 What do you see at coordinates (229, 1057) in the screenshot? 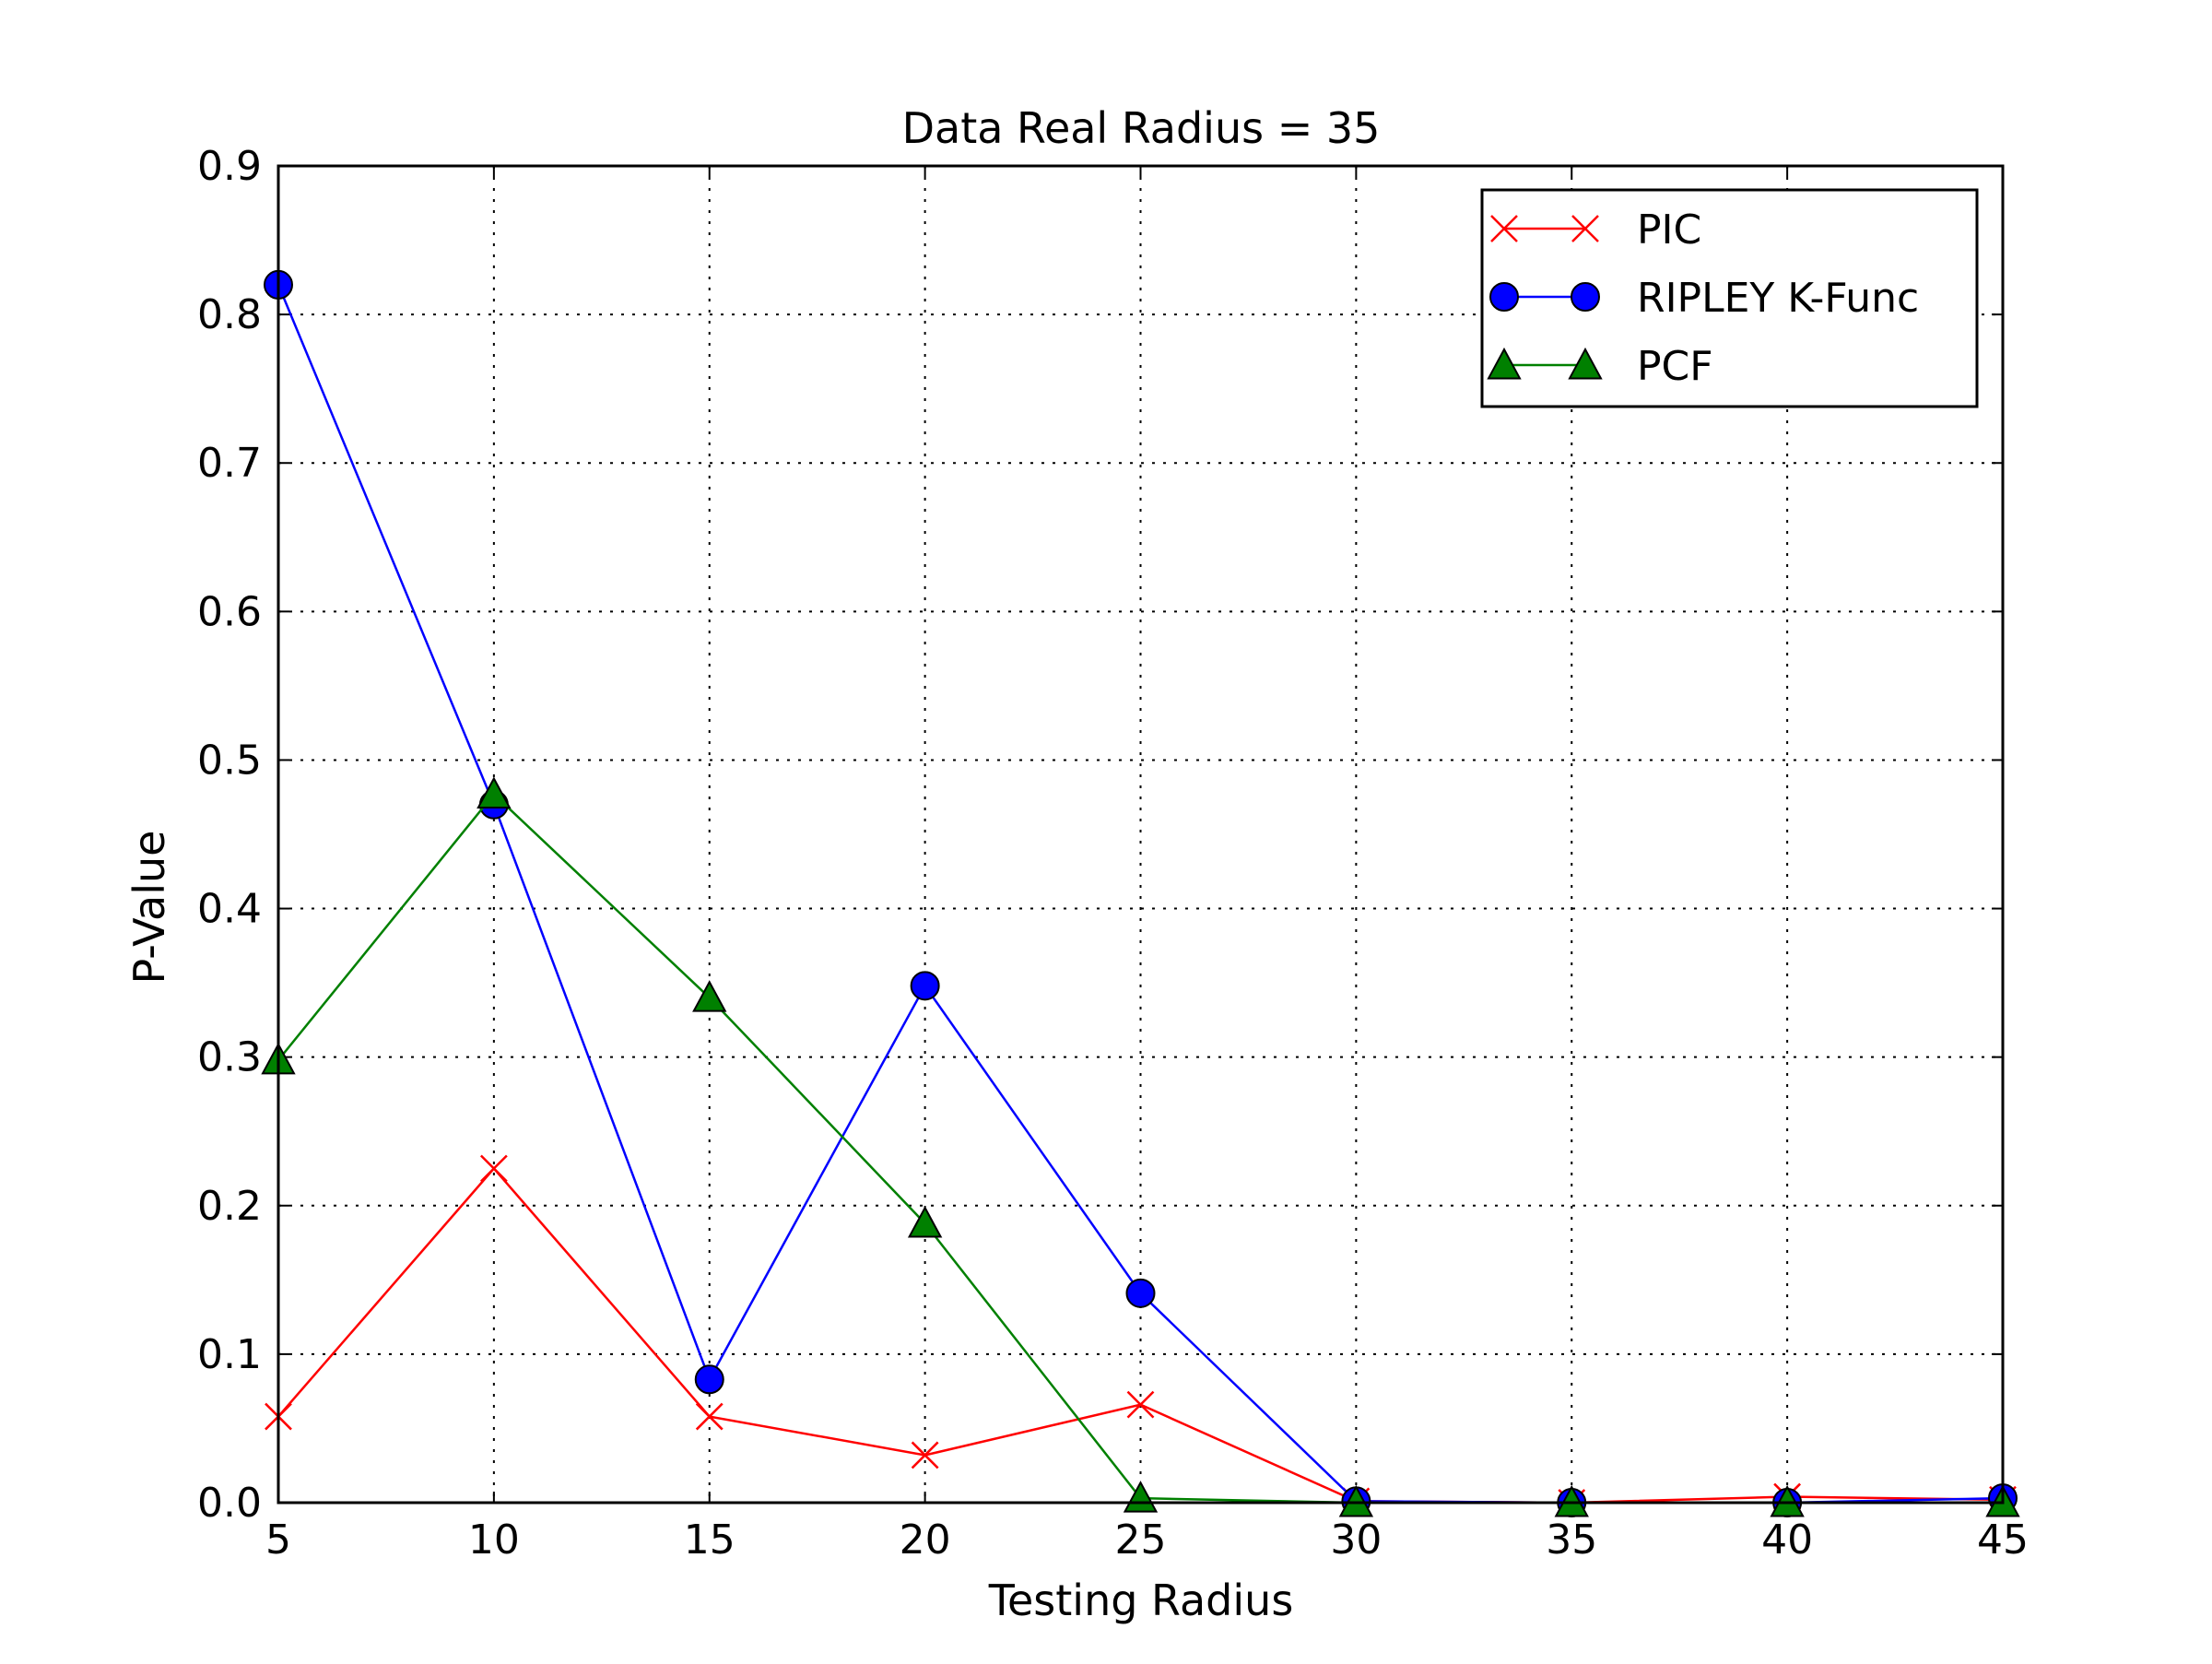
I see `y-tick-label: 0.3` at bounding box center [229, 1057].